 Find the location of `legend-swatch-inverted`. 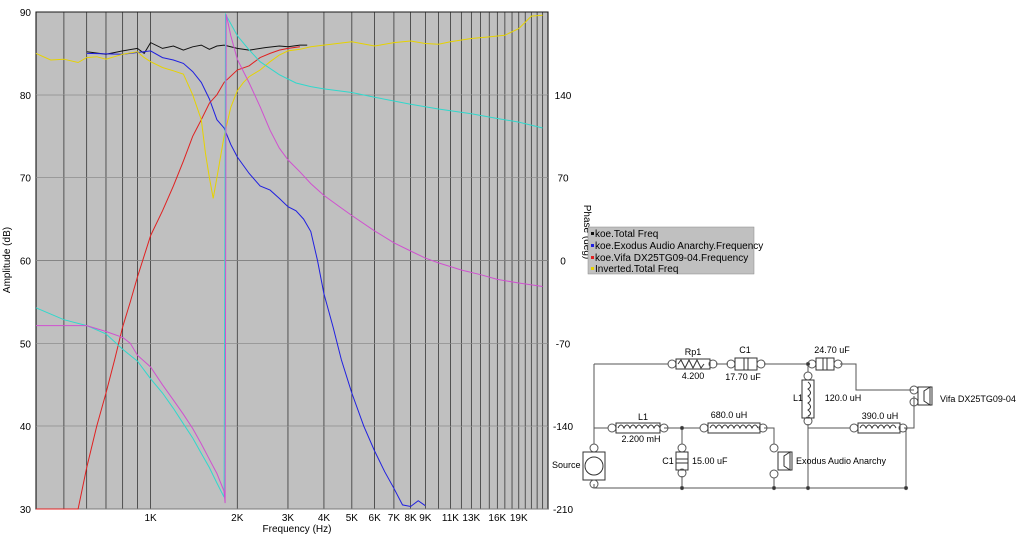

legend-swatch-inverted is located at coordinates (592, 268).